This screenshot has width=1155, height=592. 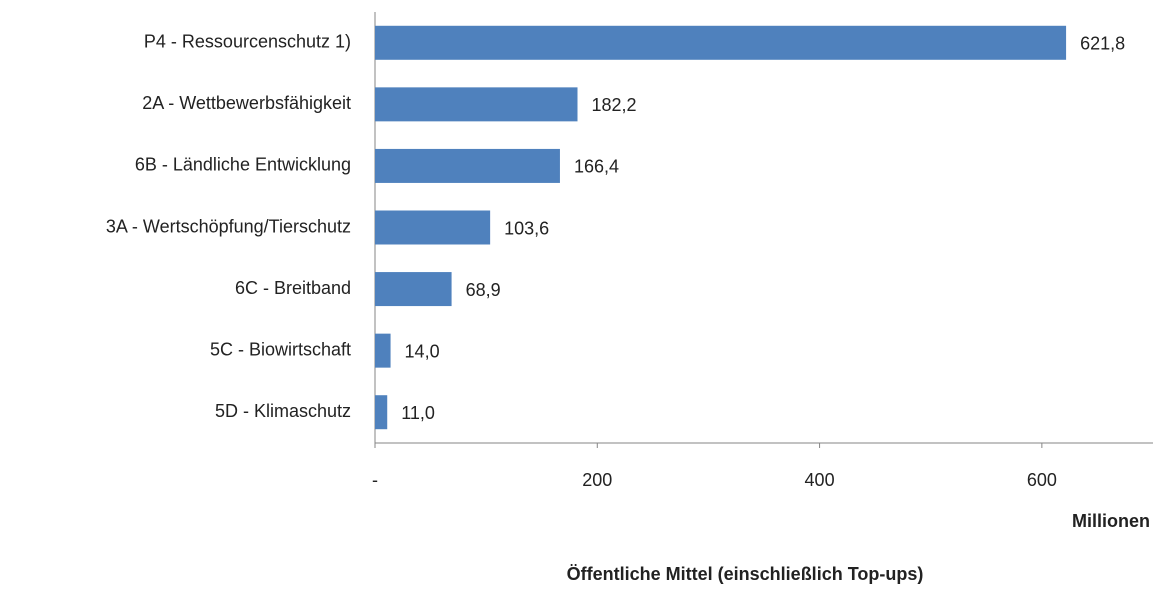 I want to click on y-tick-label: 6C - Breitband, so click(x=293, y=288).